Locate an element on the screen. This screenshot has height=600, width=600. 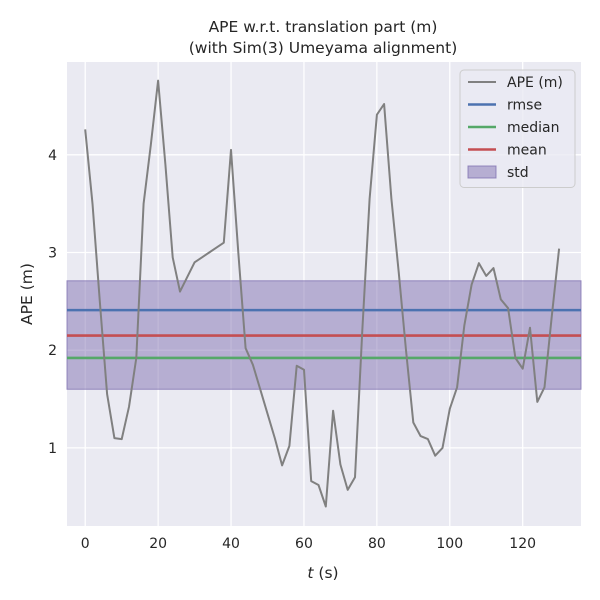
x-axis-label: t (s) is located at coordinates (322, 573).